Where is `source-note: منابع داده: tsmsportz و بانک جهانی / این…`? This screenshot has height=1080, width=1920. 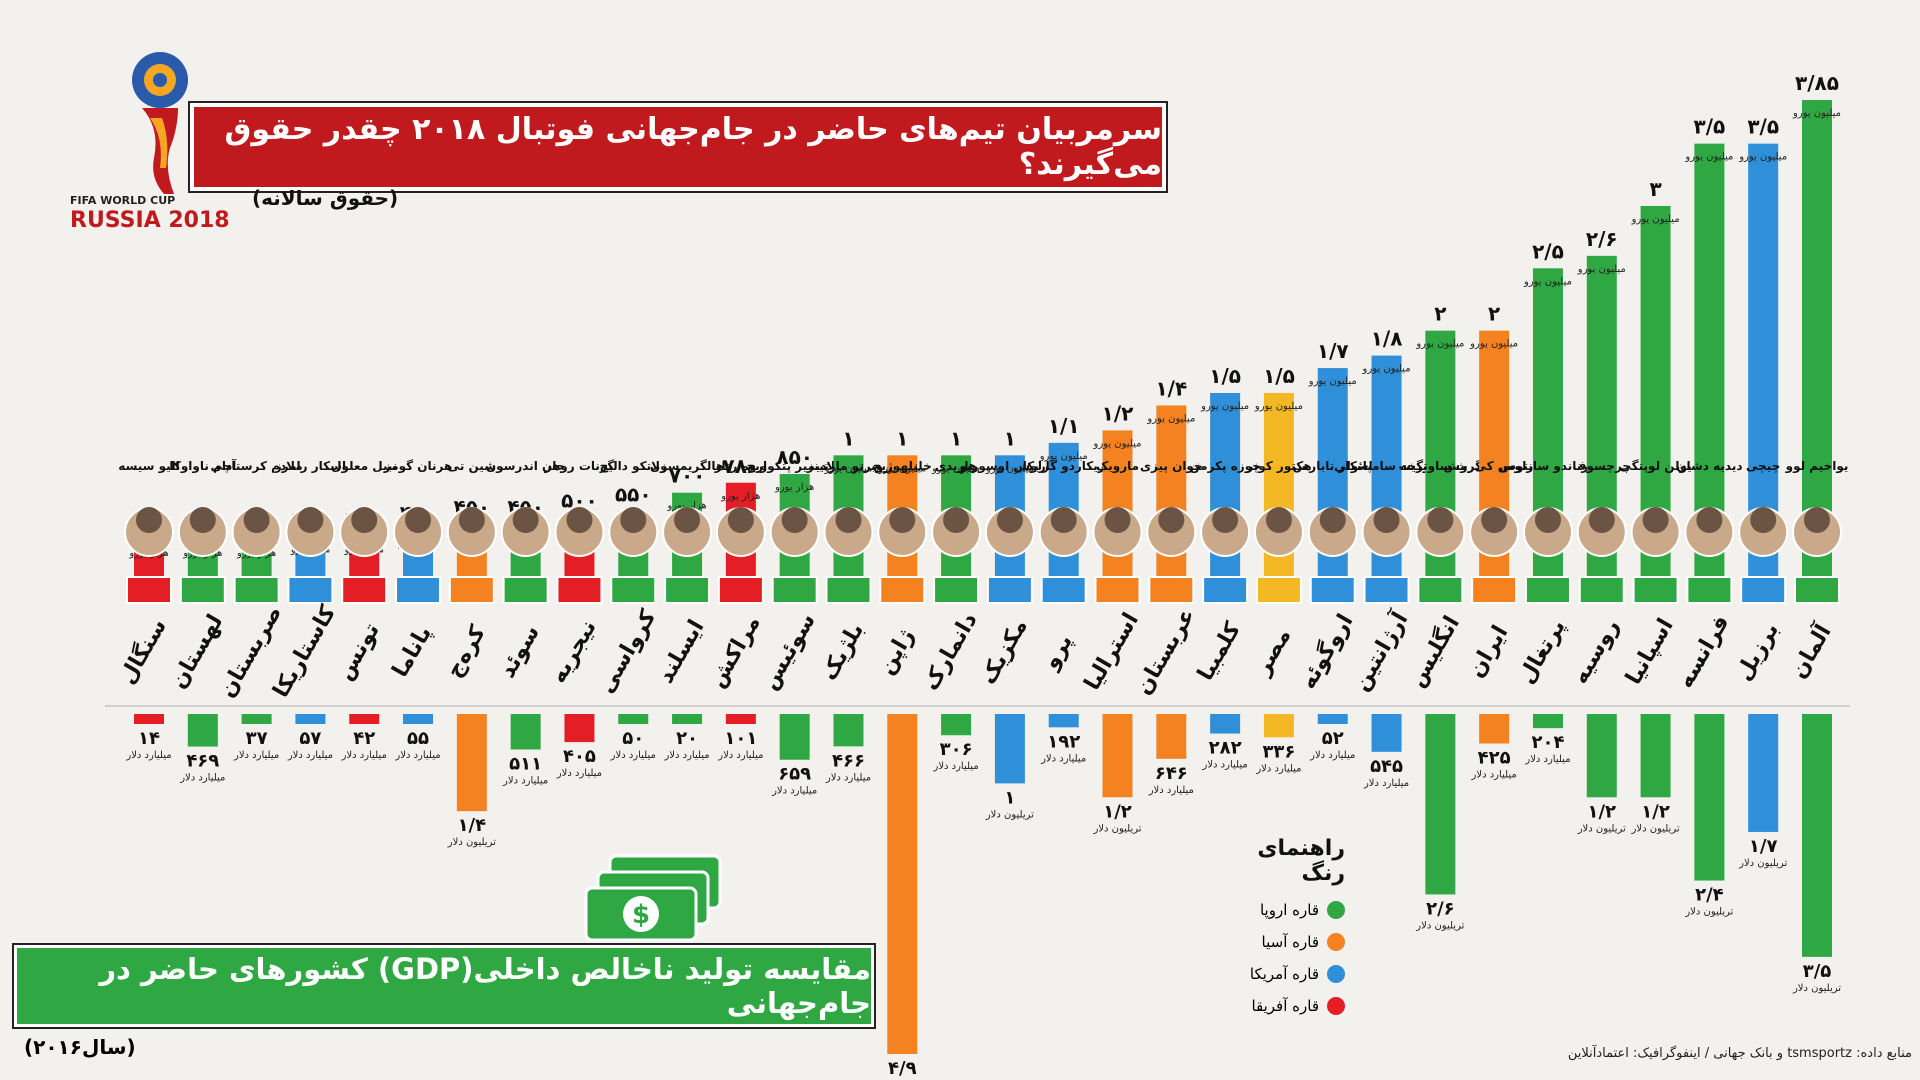 source-note: منابع داده: tsmsportz و بانک جهانی / این… is located at coordinates (1739, 1053).